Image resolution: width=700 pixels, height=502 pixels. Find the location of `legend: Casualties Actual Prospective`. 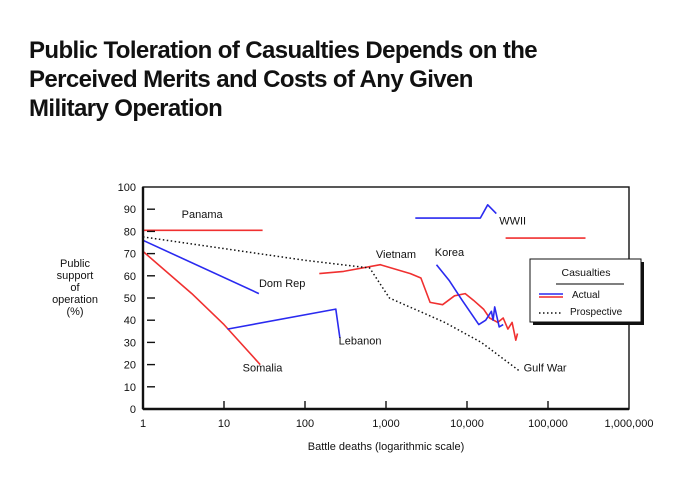

legend: Casualties Actual Prospective is located at coordinates (586, 291).